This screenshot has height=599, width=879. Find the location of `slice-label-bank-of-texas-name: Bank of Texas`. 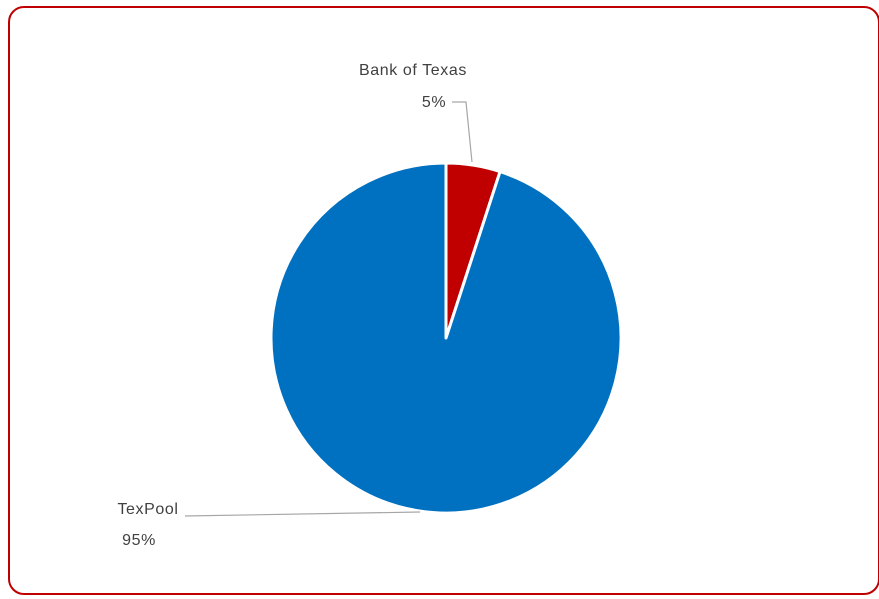

slice-label-bank-of-texas-name: Bank of Texas is located at coordinates (413, 70).